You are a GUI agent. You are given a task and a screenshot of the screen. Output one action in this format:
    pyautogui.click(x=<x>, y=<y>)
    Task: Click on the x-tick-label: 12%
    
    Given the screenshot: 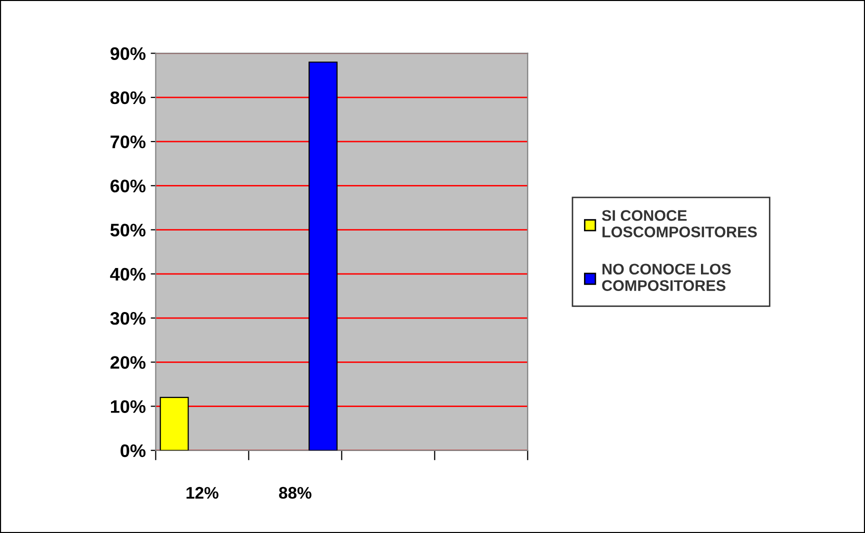 What is the action you would take?
    pyautogui.click(x=202, y=492)
    